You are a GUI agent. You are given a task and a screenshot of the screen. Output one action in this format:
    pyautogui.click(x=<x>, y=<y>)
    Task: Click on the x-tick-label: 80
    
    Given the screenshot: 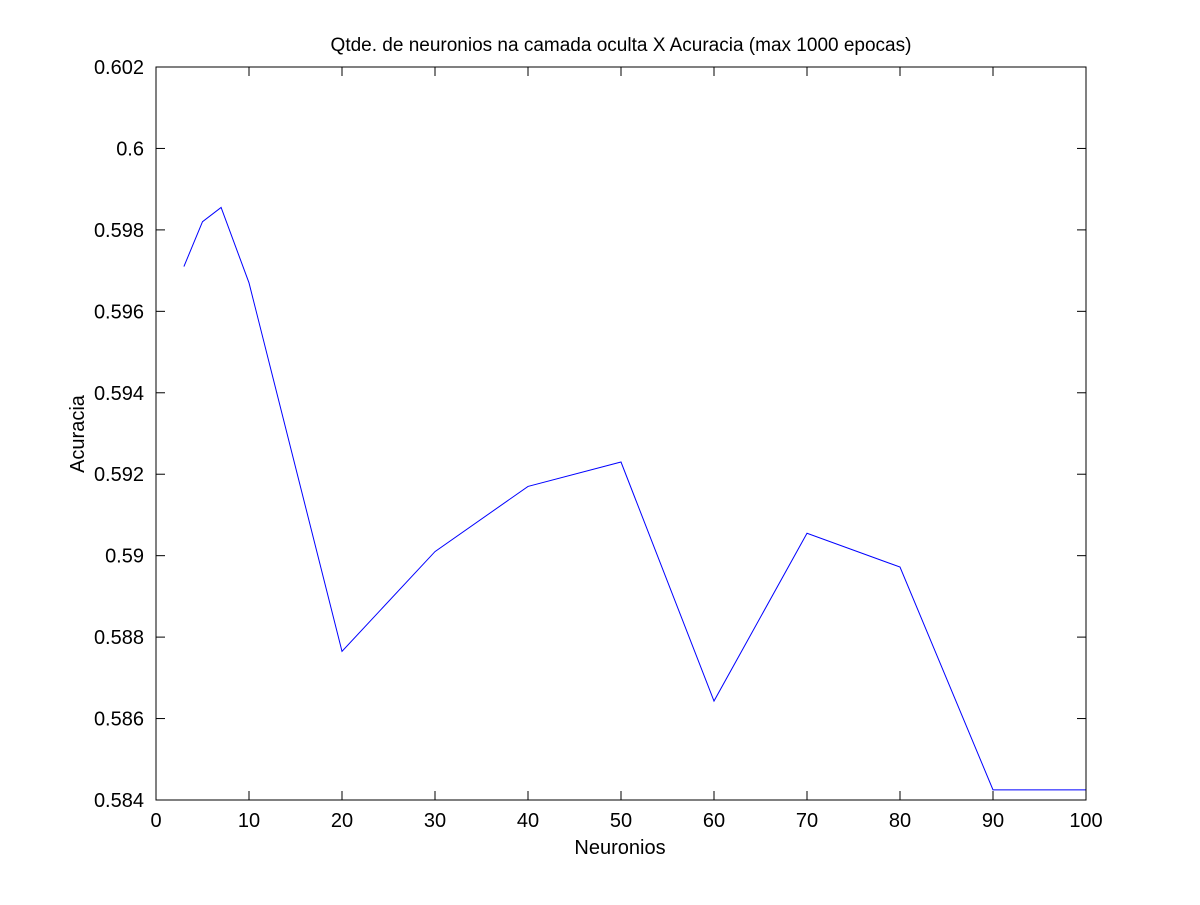 What is the action you would take?
    pyautogui.click(x=900, y=821)
    